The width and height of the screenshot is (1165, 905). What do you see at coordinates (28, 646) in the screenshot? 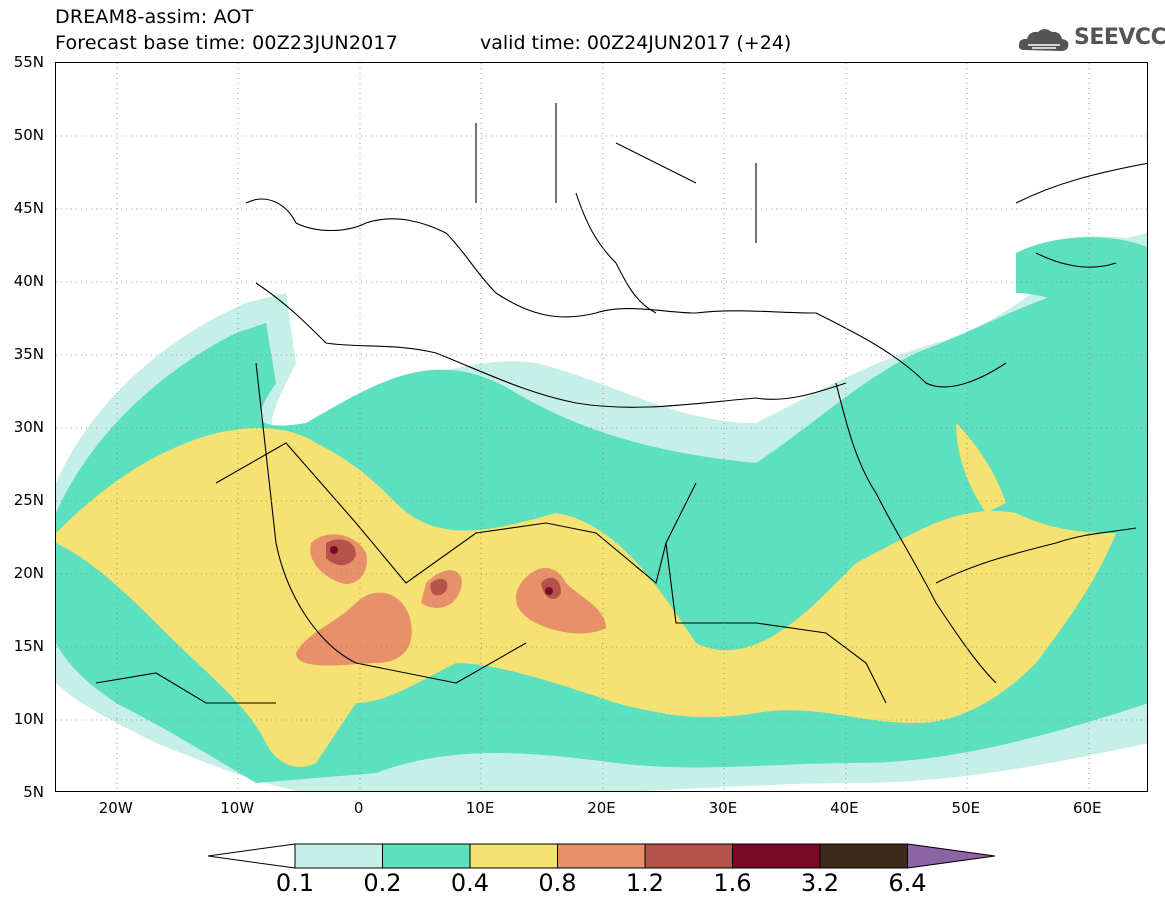
I see `lat-label: 15N` at bounding box center [28, 646].